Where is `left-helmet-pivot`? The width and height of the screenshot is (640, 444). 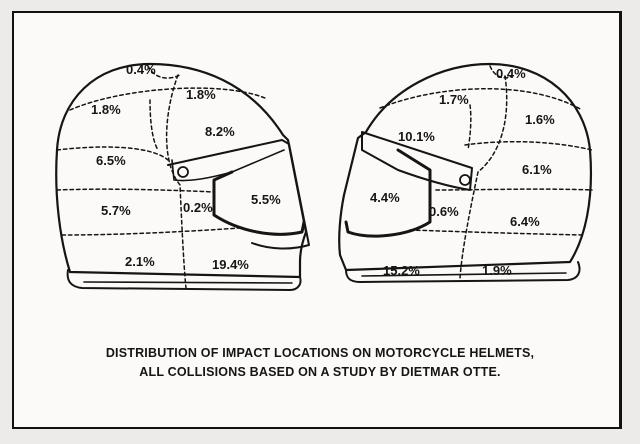
left-helmet-pivot is located at coordinates (183, 172).